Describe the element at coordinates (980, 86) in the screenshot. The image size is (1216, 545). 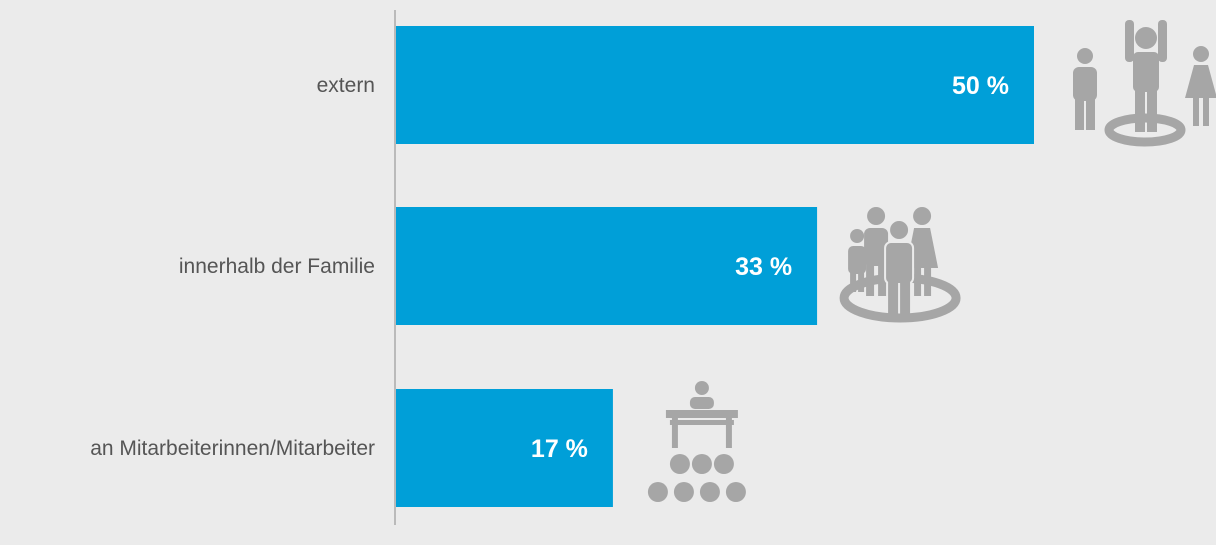
I see `value-label-1: 50 %` at that location.